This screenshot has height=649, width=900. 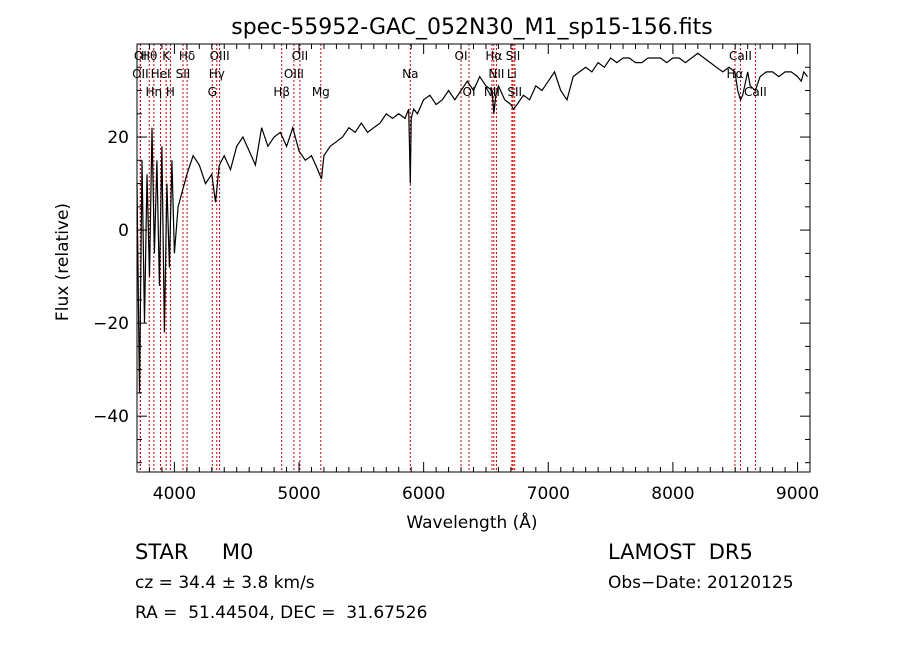 I want to click on coordinates: RA = 51.44504, DEC = 31.67526, so click(x=281, y=613).